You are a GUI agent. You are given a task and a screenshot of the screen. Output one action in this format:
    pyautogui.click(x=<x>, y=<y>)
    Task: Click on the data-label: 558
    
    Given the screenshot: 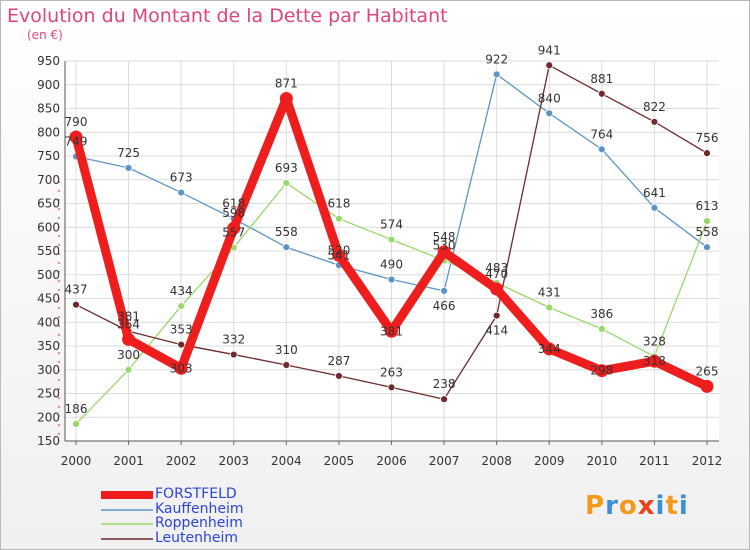 What is the action you would take?
    pyautogui.click(x=707, y=232)
    